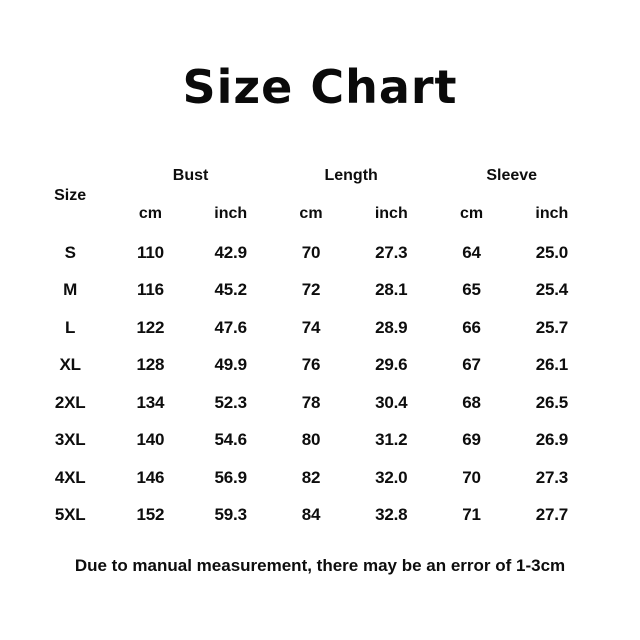 The height and width of the screenshot is (640, 640). What do you see at coordinates (70, 440) in the screenshot?
I see `size-cell: 3XL` at bounding box center [70, 440].